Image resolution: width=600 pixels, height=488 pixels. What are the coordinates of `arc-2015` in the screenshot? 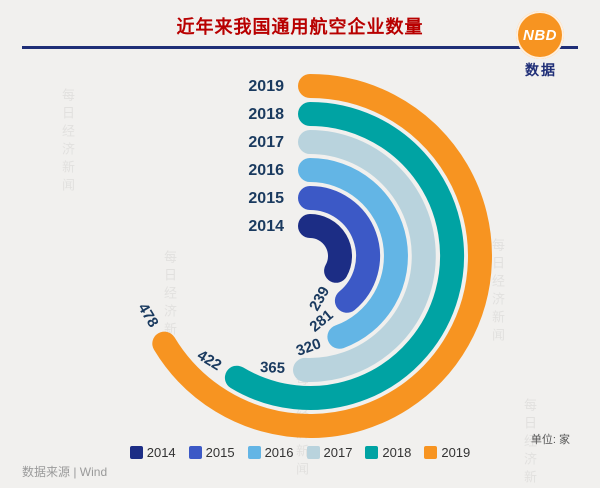 It's located at (339, 249).